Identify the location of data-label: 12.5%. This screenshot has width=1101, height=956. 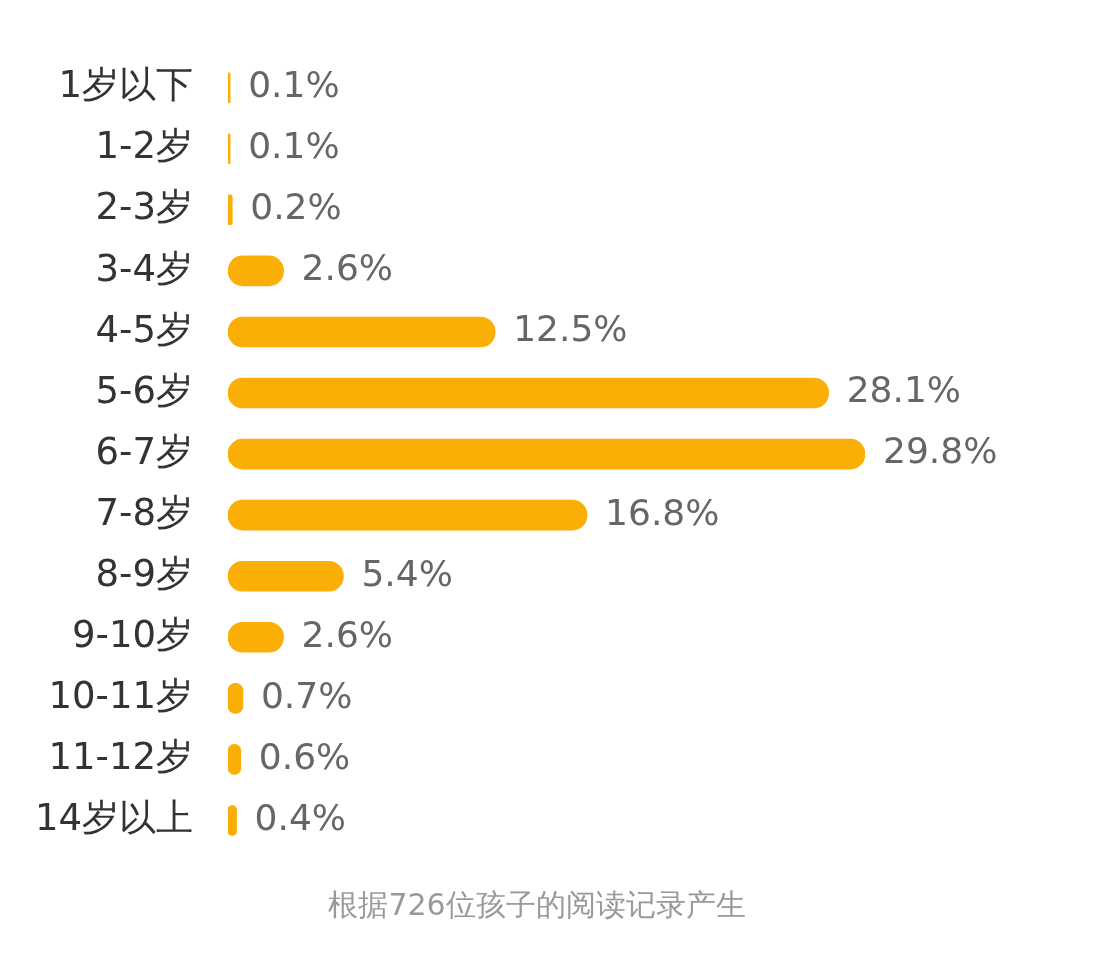
(570, 329).